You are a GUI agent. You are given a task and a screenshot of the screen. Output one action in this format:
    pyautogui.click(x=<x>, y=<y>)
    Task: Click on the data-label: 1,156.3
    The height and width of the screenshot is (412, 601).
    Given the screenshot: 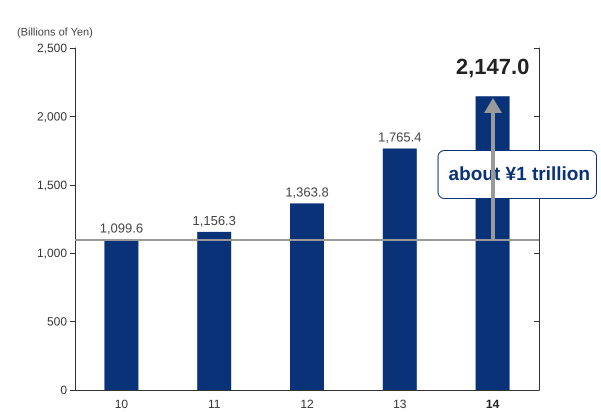 What is the action you would take?
    pyautogui.click(x=214, y=220)
    